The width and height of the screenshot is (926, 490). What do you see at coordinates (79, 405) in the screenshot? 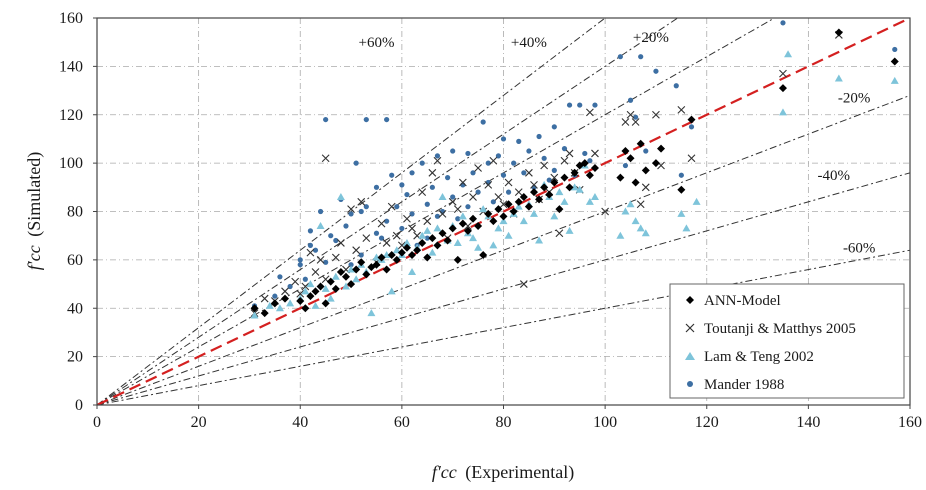
I see `y-tick-label: 0` at bounding box center [79, 405].